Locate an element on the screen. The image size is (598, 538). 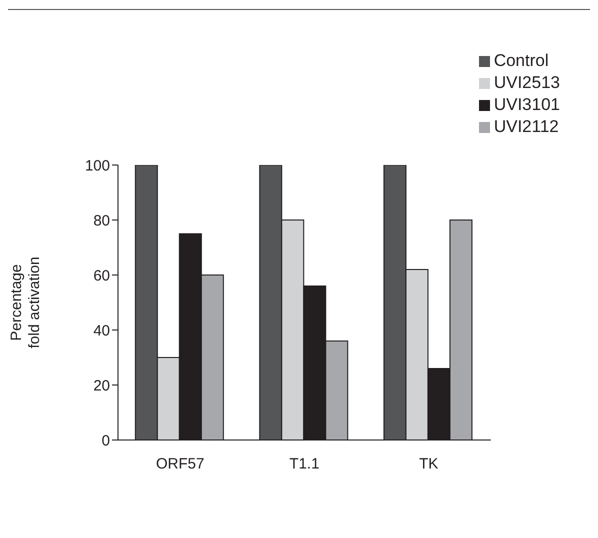
y-tick-label: 40 is located at coordinates (101, 331).